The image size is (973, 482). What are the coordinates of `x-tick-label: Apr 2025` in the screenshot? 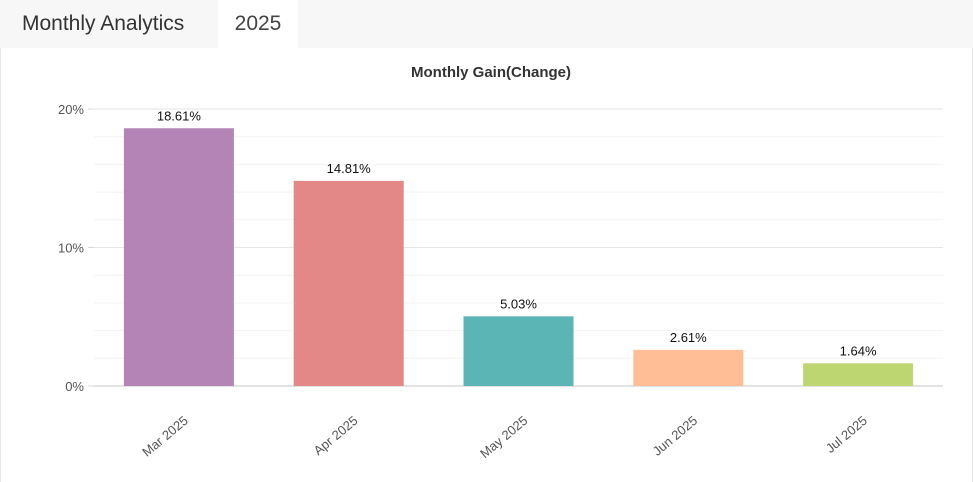 It's located at (336, 435).